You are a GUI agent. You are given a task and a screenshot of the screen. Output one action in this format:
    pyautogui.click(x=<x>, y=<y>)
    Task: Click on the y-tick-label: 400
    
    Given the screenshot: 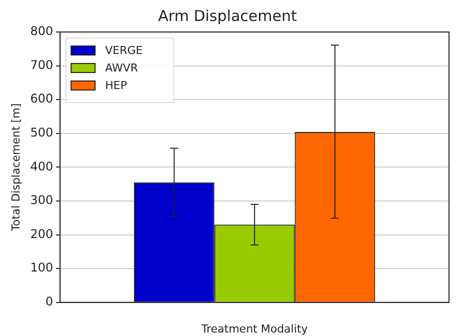 What is the action you would take?
    pyautogui.click(x=42, y=166)
    